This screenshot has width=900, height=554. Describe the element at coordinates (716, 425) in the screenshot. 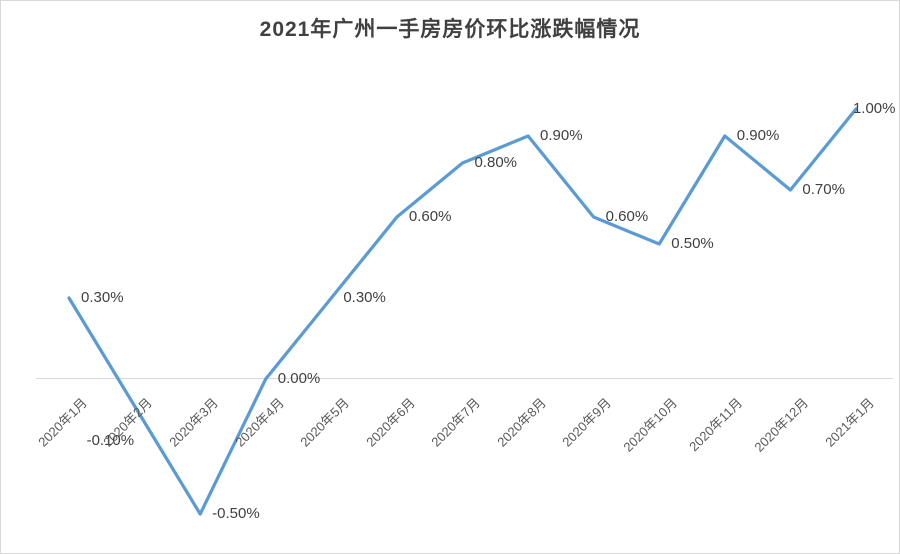

I see `x-axis-label: 2020年11月` at that location.